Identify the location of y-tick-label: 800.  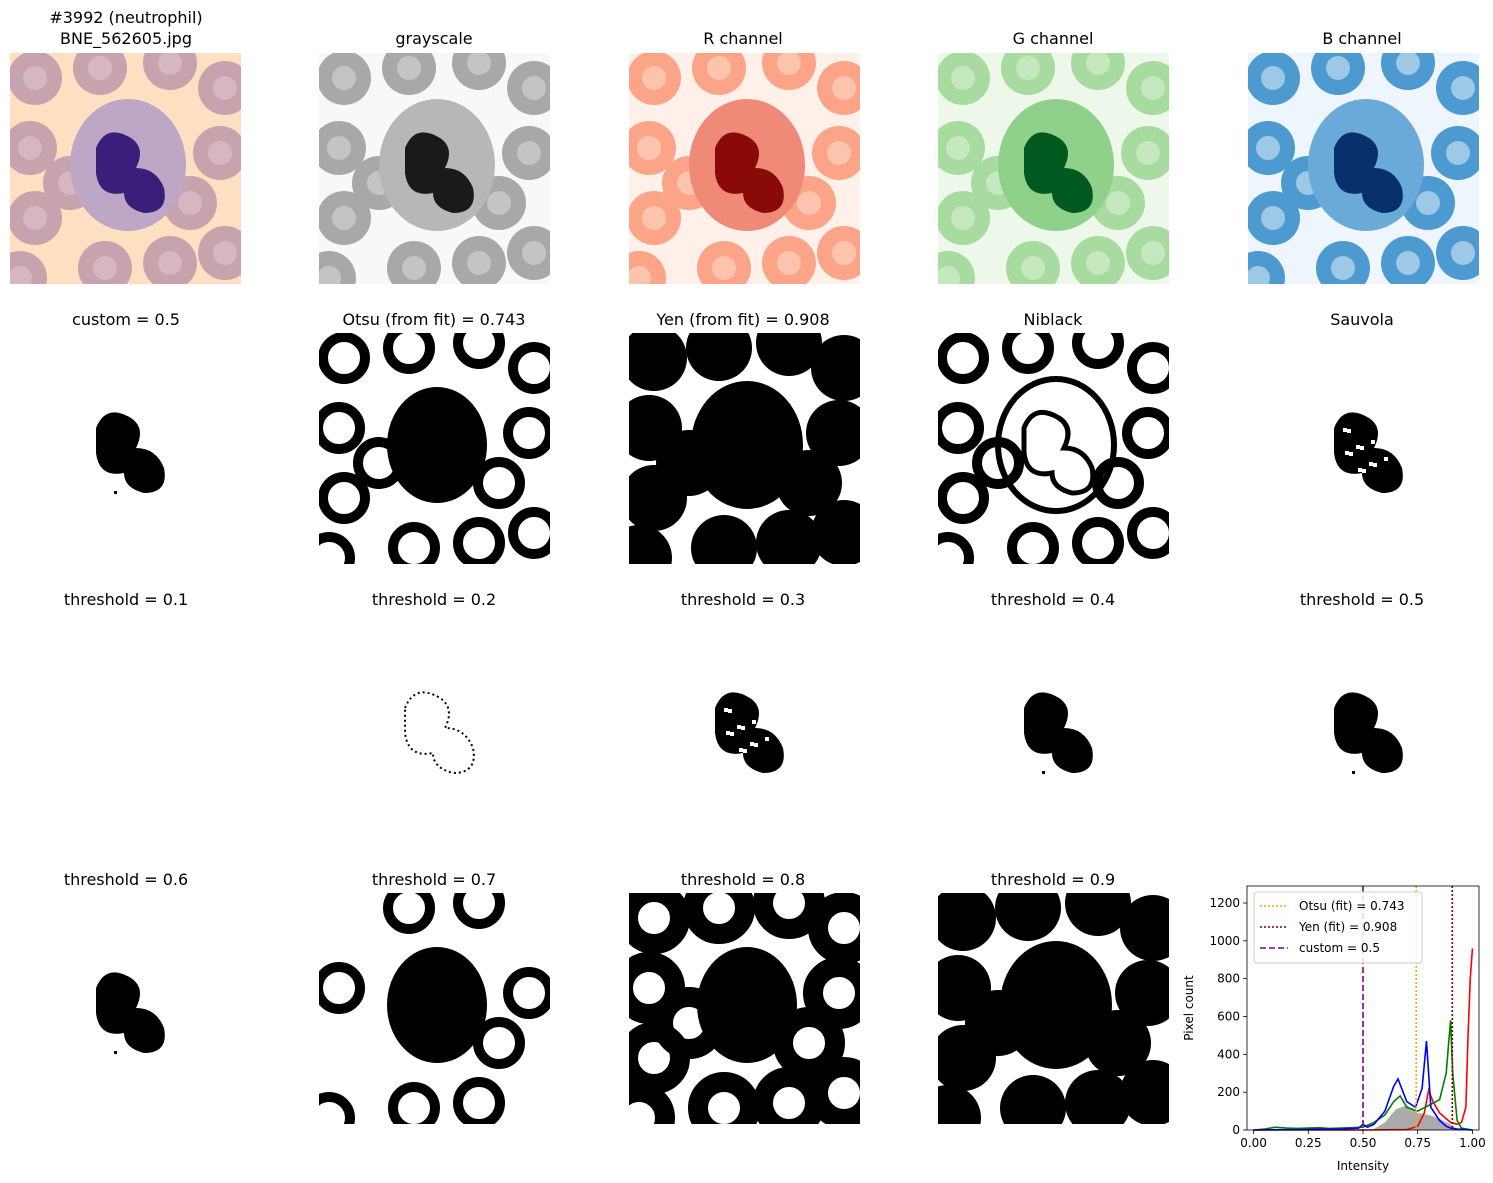
(1228, 979).